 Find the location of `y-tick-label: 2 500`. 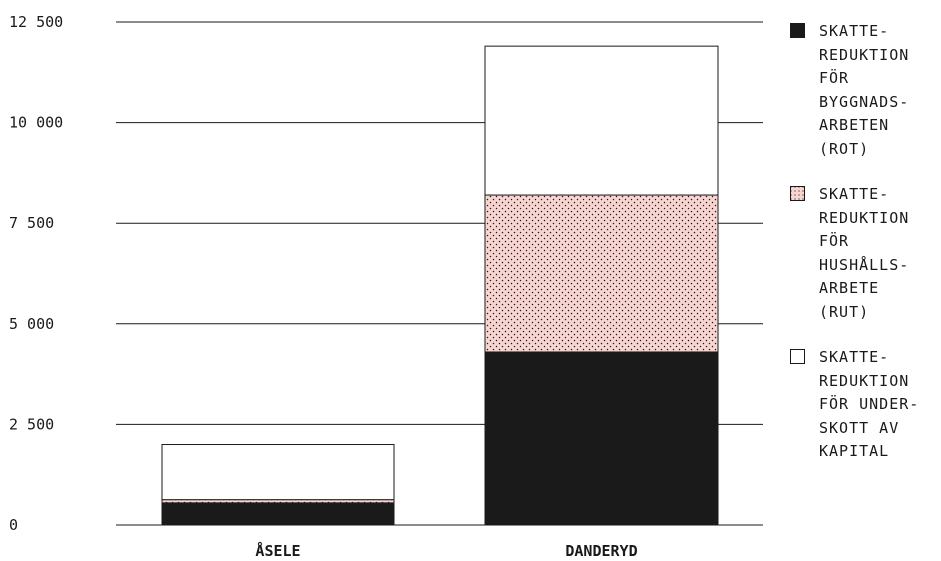

y-tick-label: 2 500 is located at coordinates (31, 424).